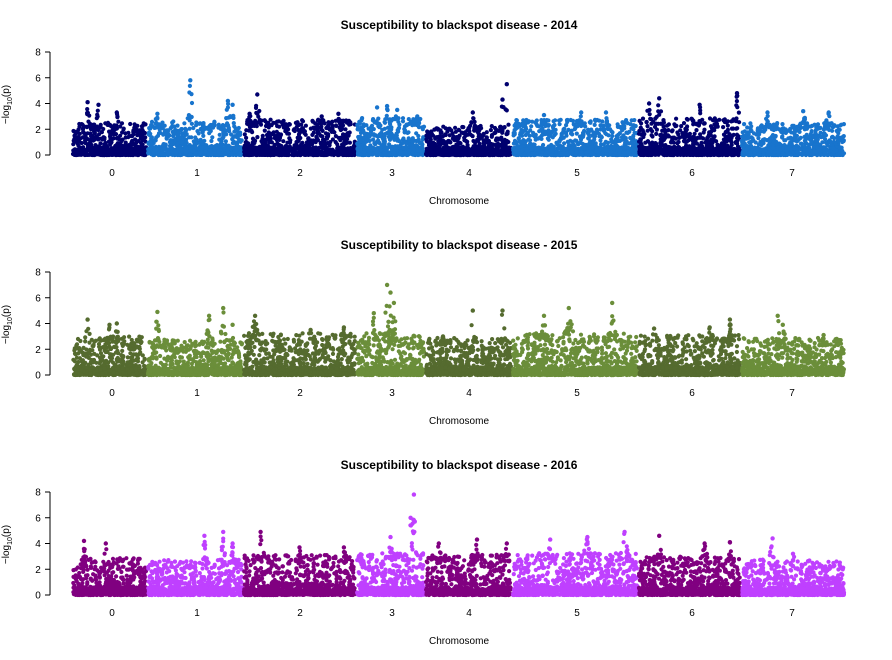  What do you see at coordinates (689, 124) in the screenshot?
I see `chromosome-6-points` at bounding box center [689, 124].